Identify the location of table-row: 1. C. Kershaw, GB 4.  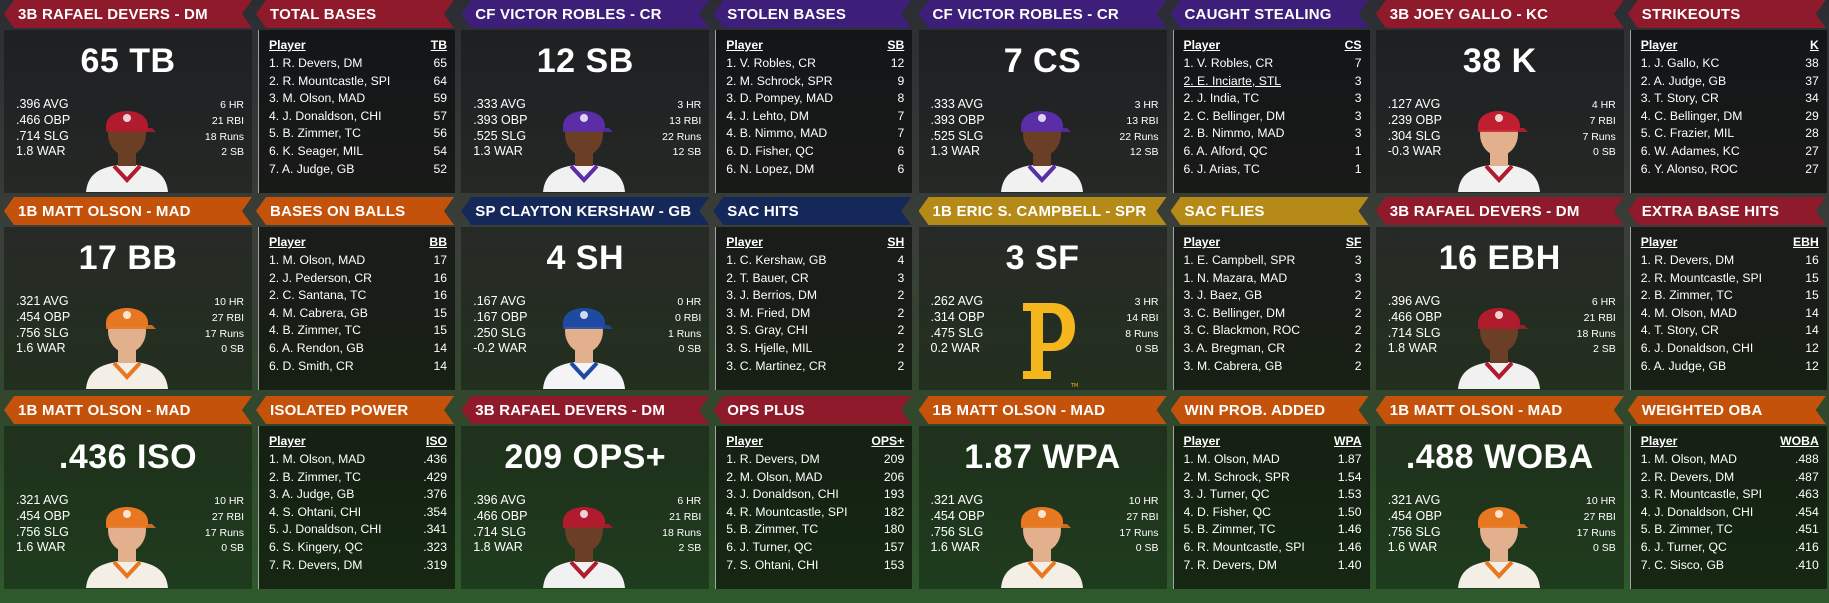
(815, 261).